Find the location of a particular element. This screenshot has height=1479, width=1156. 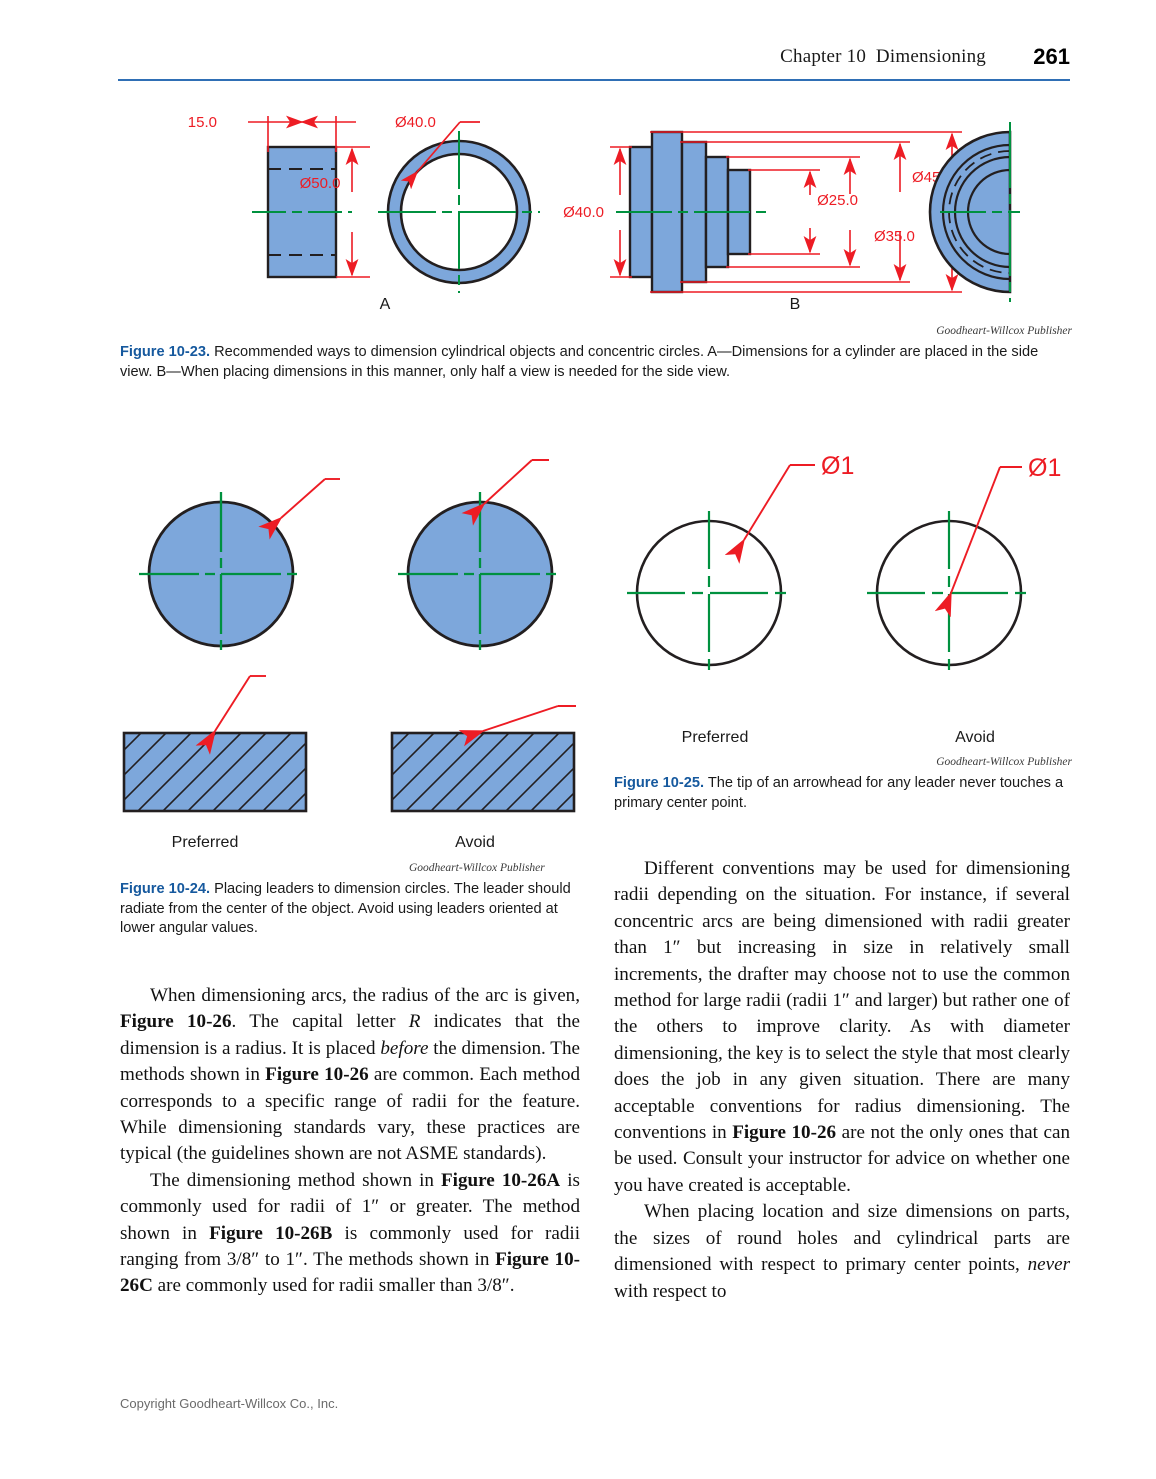

dim-label-d35: Ø35.0 is located at coordinates (894, 236).